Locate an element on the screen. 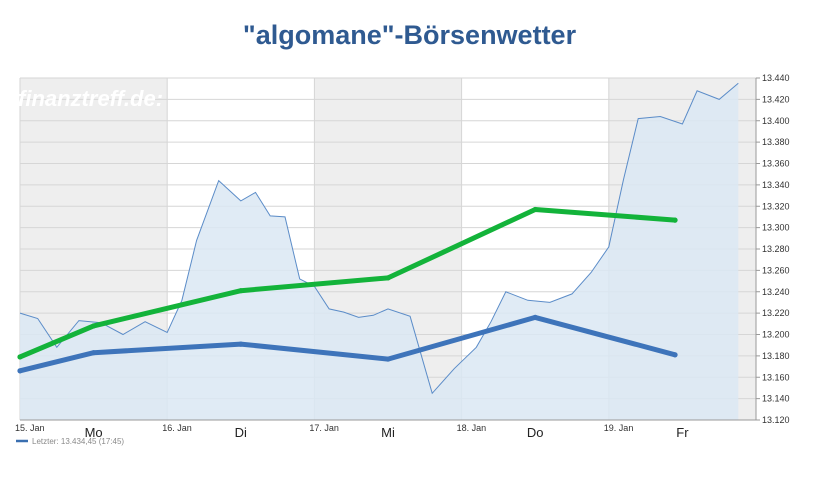 This screenshot has height=477, width=819. x-day-label: Mi is located at coordinates (388, 432).